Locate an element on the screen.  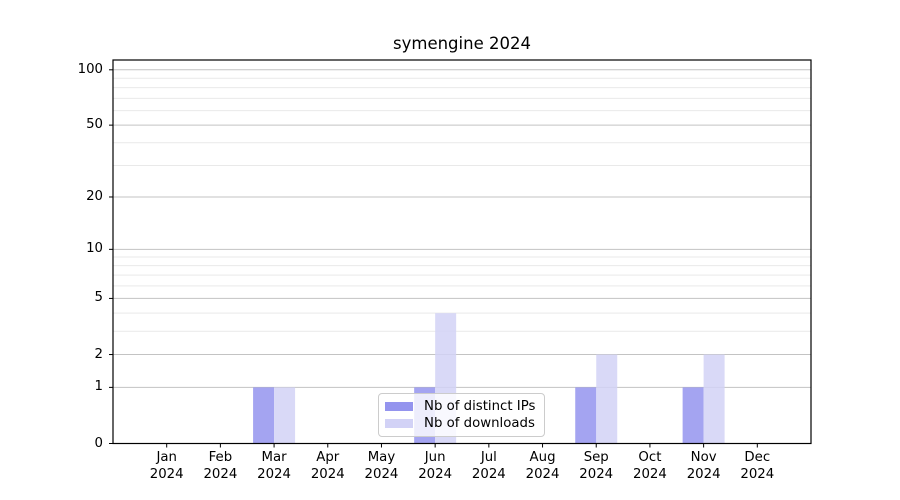
x-axis-tick-label: Aug 2024 is located at coordinates (543, 466).